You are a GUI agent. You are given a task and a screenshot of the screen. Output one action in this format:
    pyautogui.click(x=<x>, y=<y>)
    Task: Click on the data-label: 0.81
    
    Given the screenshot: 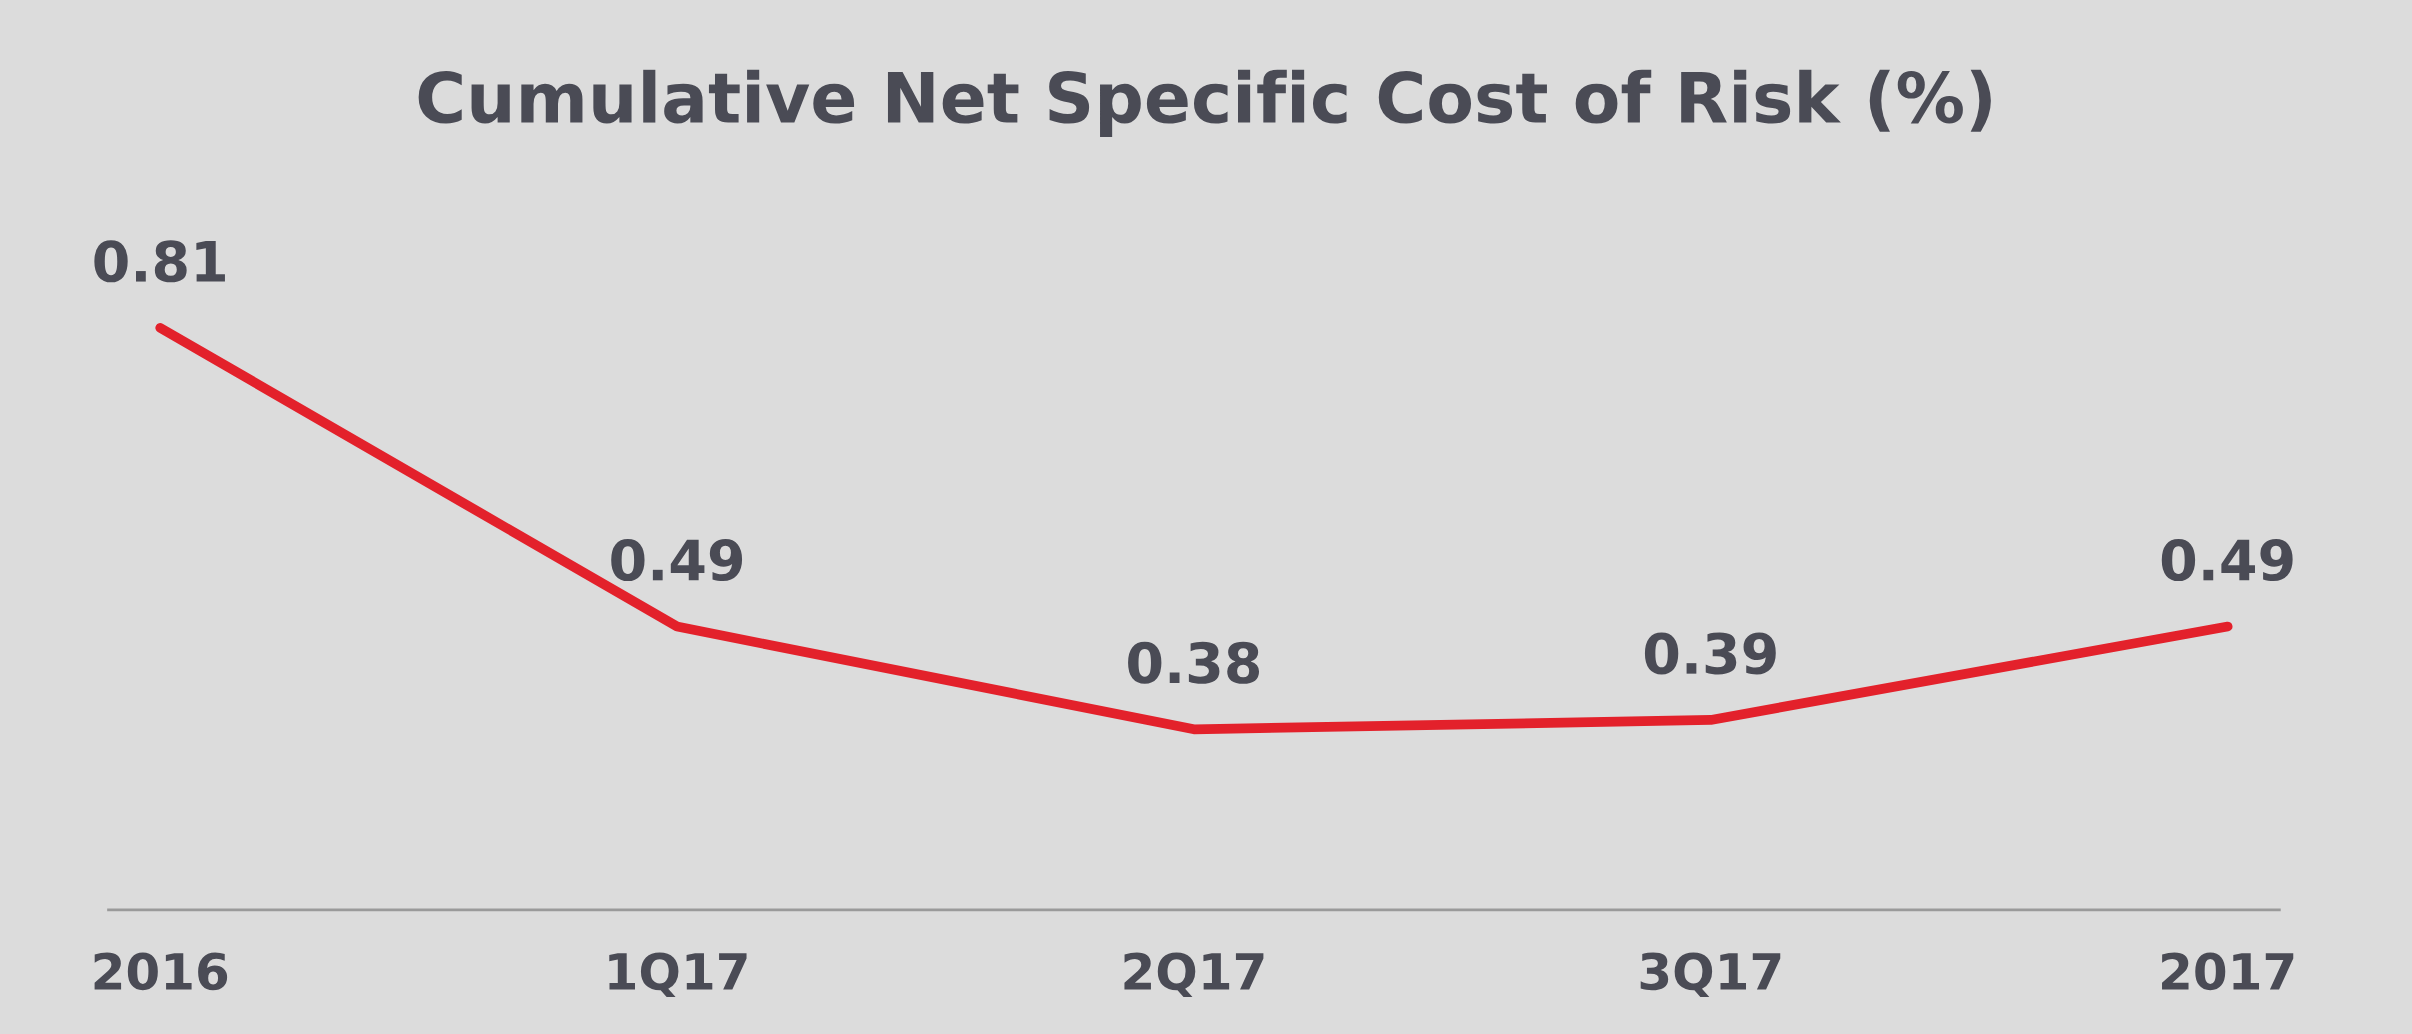 What is the action you would take?
    pyautogui.click(x=159, y=261)
    